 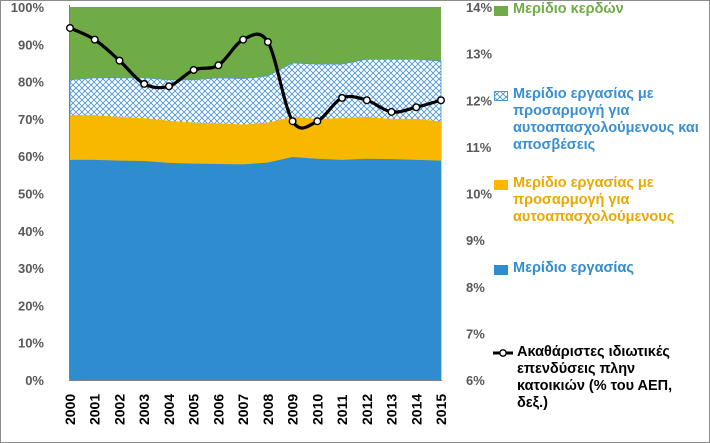 What do you see at coordinates (292, 121) in the screenshot?
I see `investment-point-2009` at bounding box center [292, 121].